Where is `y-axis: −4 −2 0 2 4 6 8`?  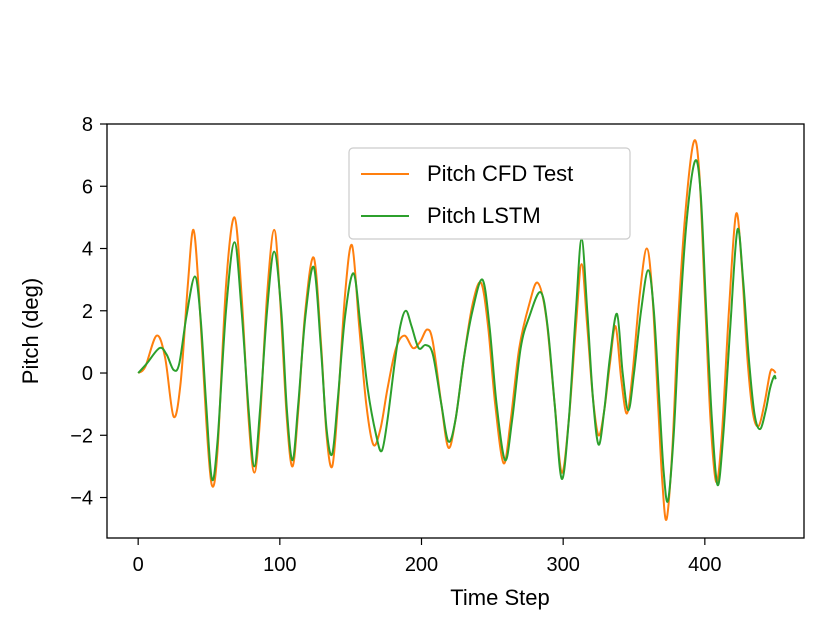
y-axis: −4 −2 0 2 4 6 8 is located at coordinates (88, 312).